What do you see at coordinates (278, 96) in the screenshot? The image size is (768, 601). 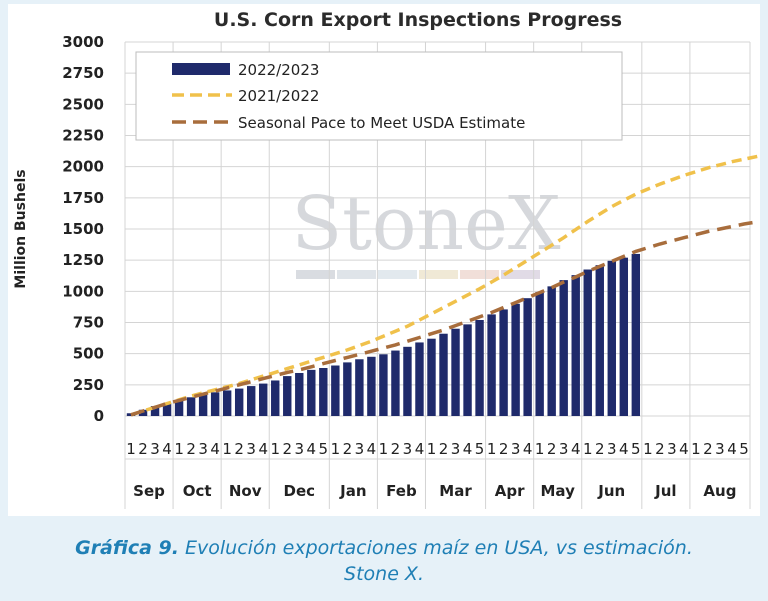 I see `legend-label-2021-2022: 2021/2022` at bounding box center [278, 96].